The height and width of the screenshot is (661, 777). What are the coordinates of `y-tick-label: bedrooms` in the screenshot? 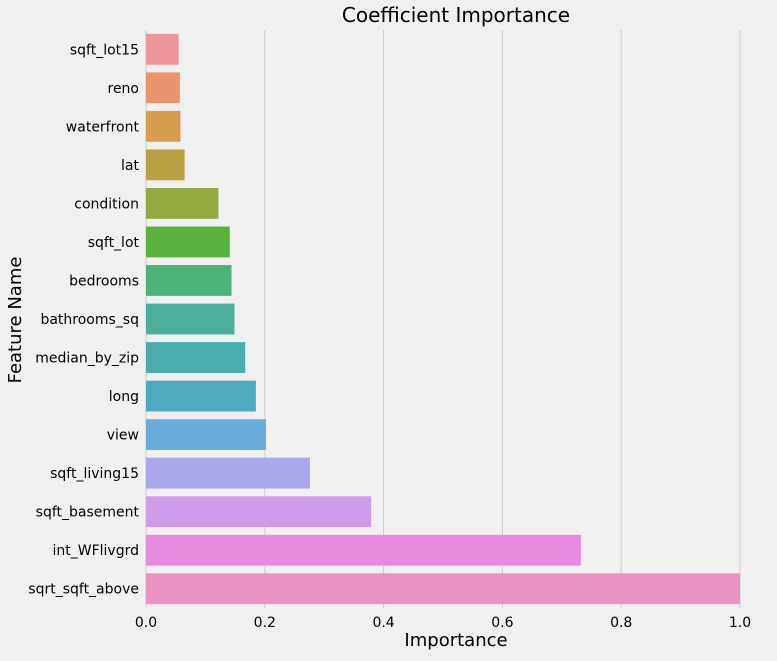 It's located at (104, 281).